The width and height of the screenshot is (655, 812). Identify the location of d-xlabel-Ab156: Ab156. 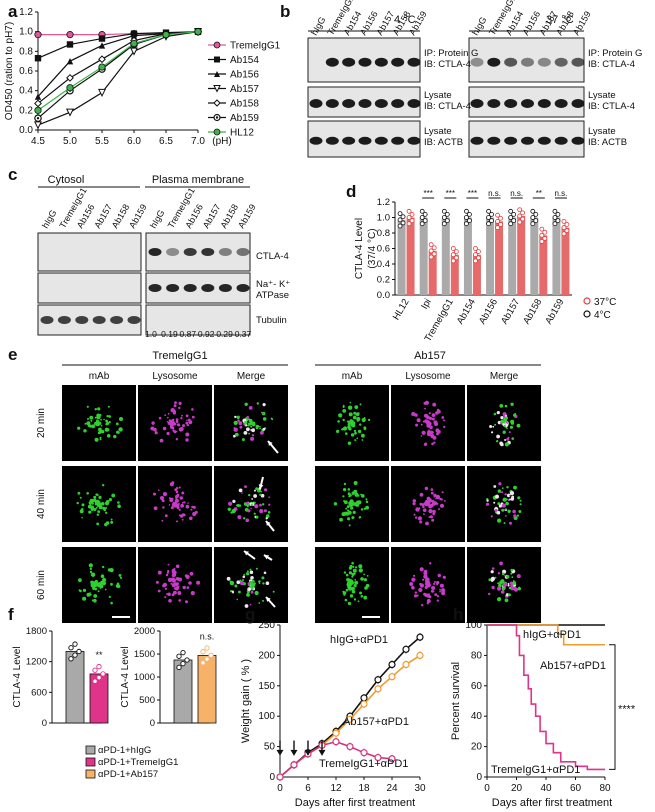
(488, 311).